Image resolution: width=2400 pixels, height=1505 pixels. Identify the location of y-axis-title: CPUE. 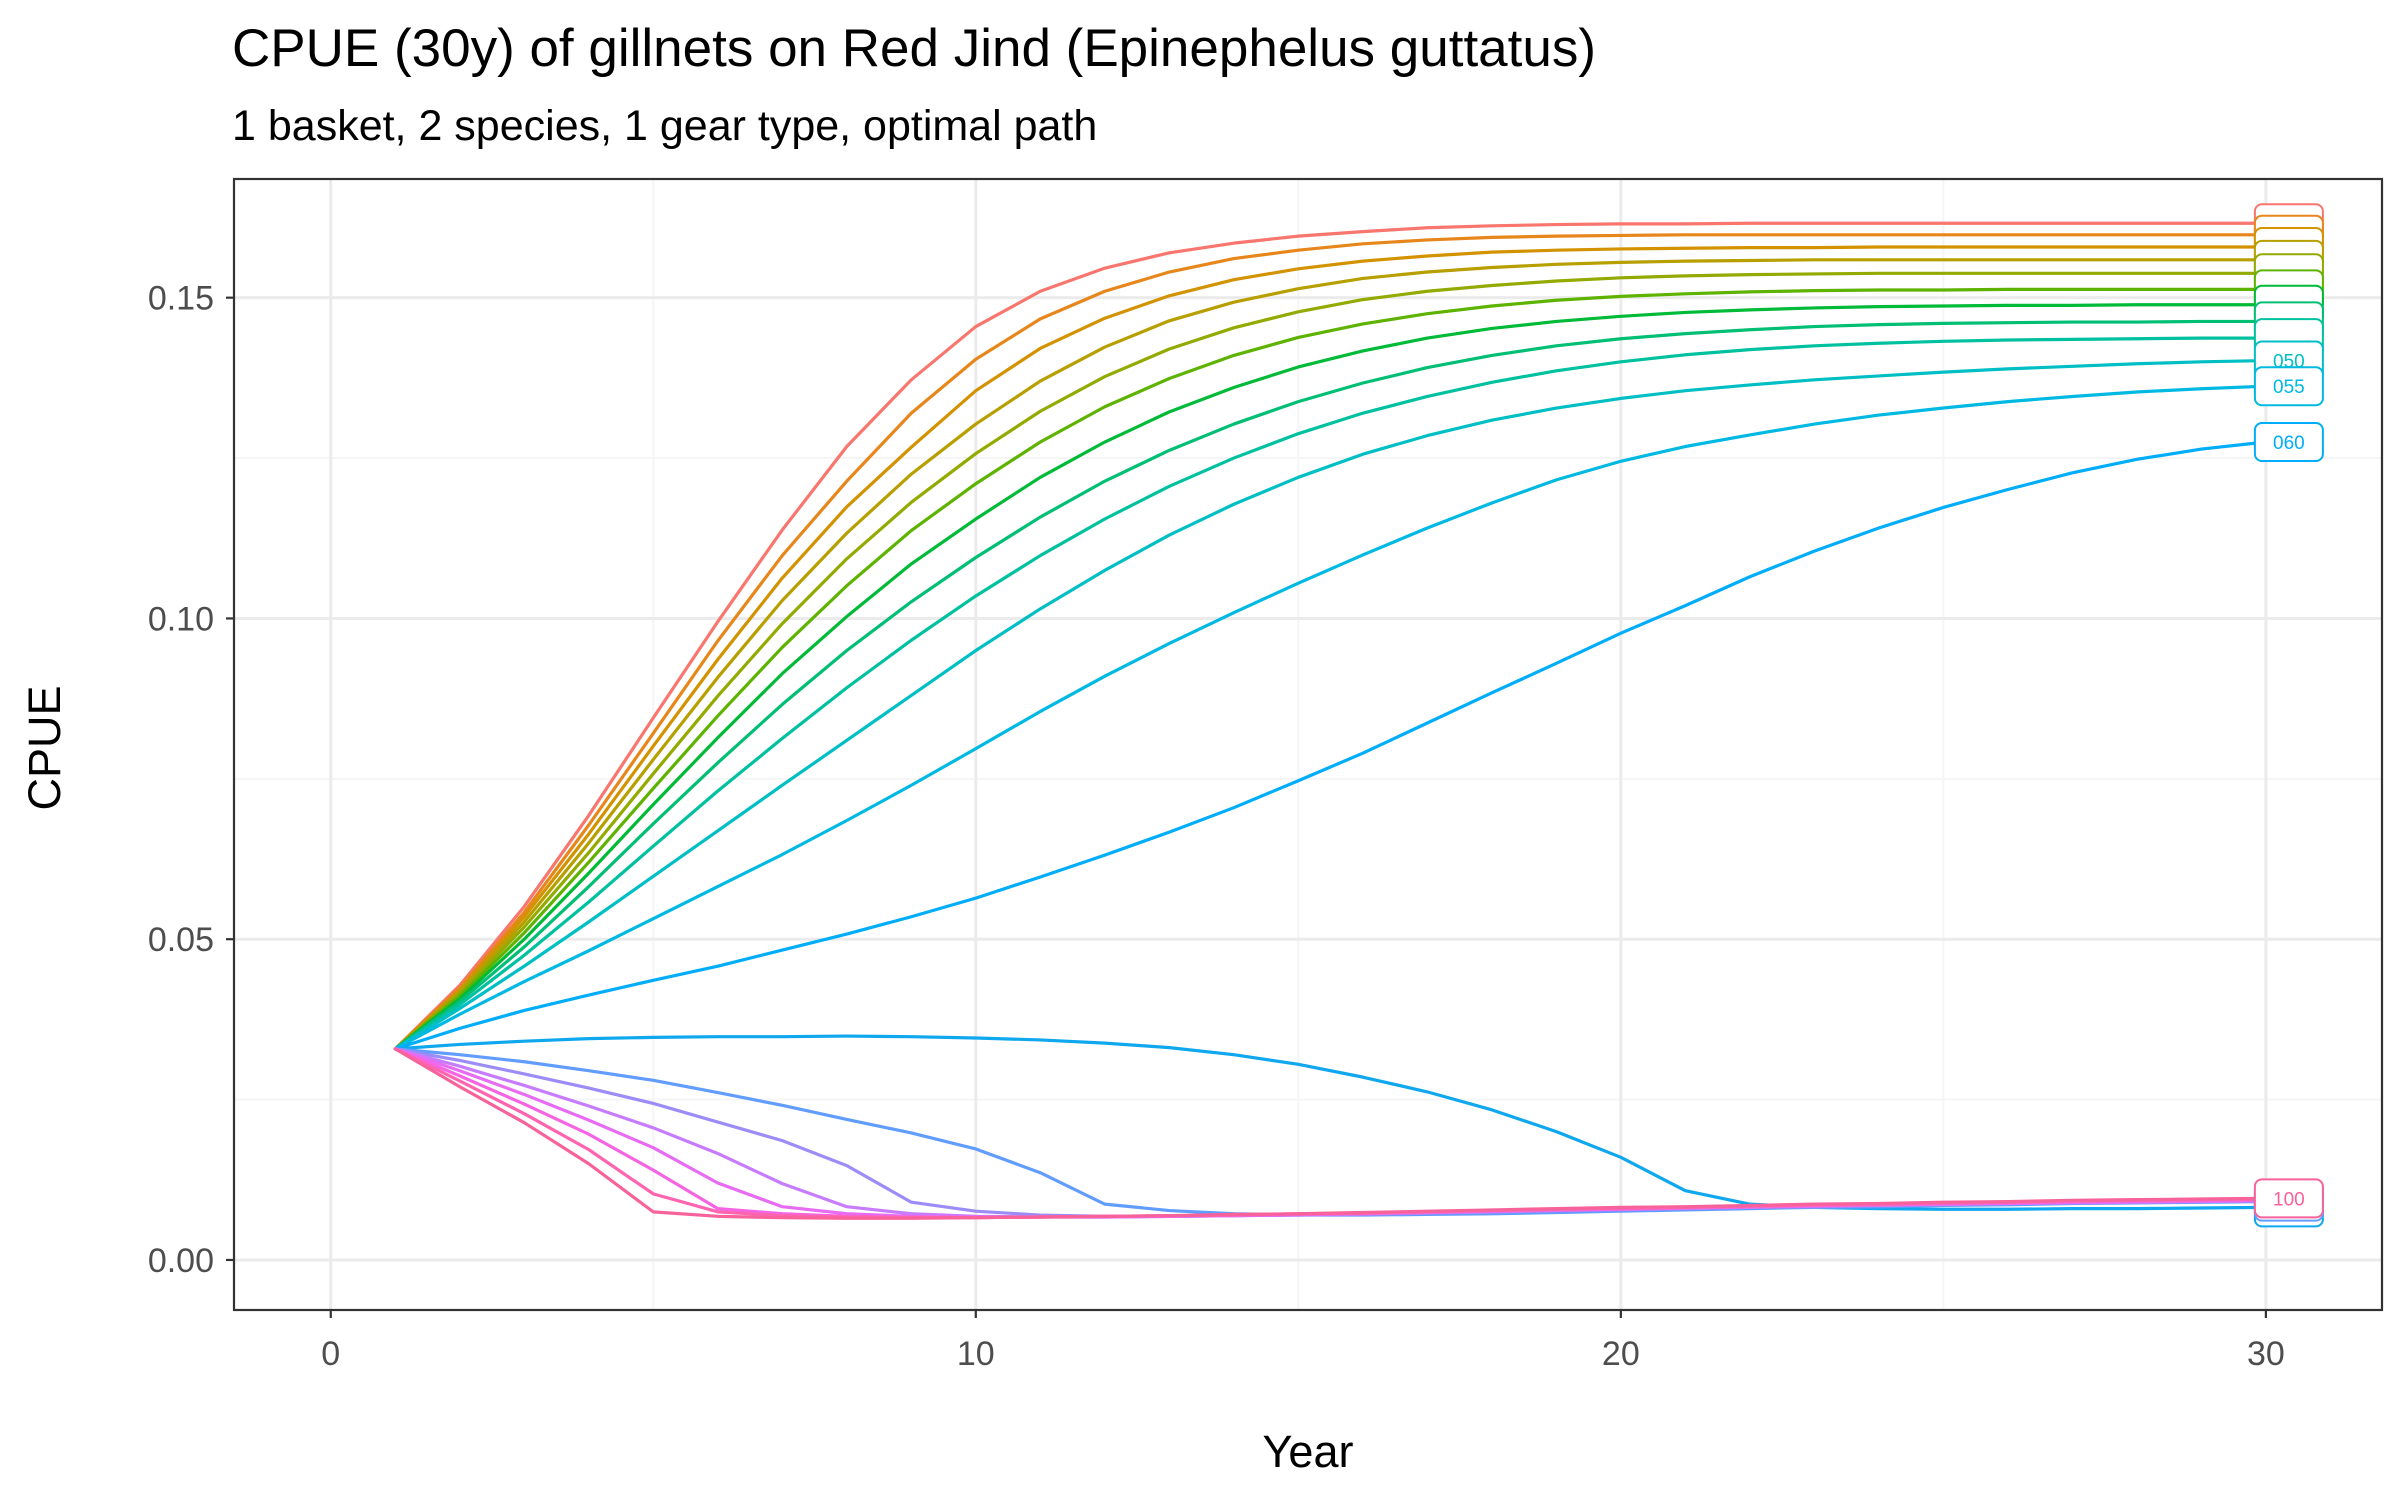
(44, 747).